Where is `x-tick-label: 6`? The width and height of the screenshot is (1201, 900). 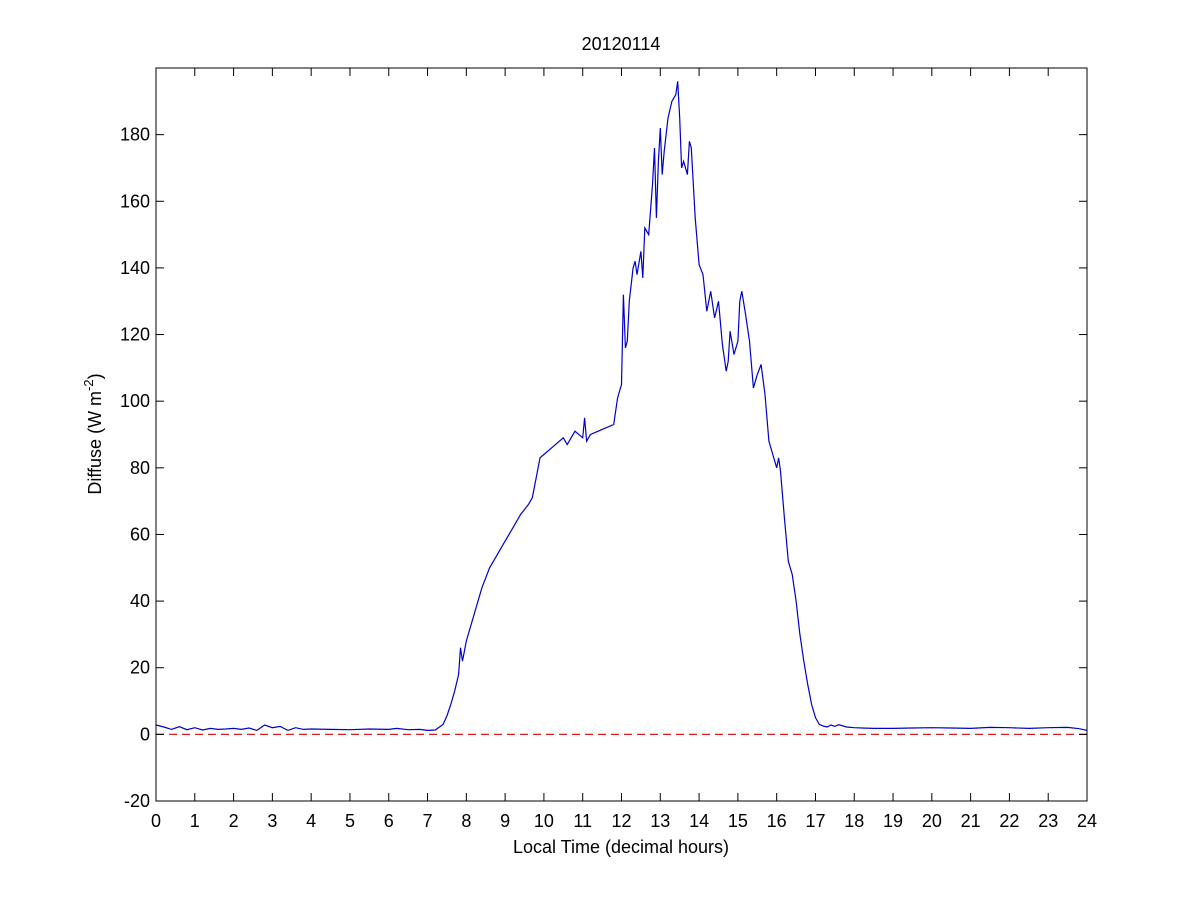
x-tick-label: 6 is located at coordinates (389, 821).